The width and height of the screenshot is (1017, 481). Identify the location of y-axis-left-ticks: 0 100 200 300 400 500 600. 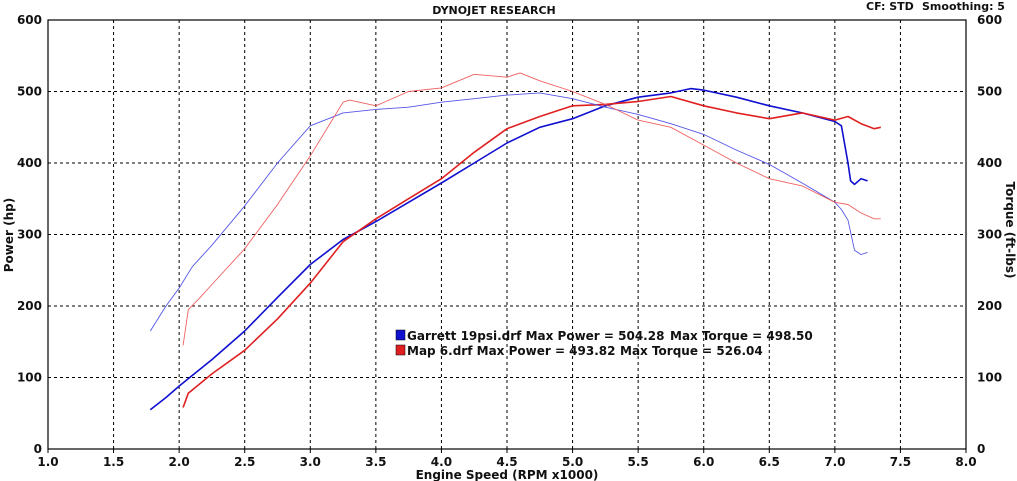
(29, 234).